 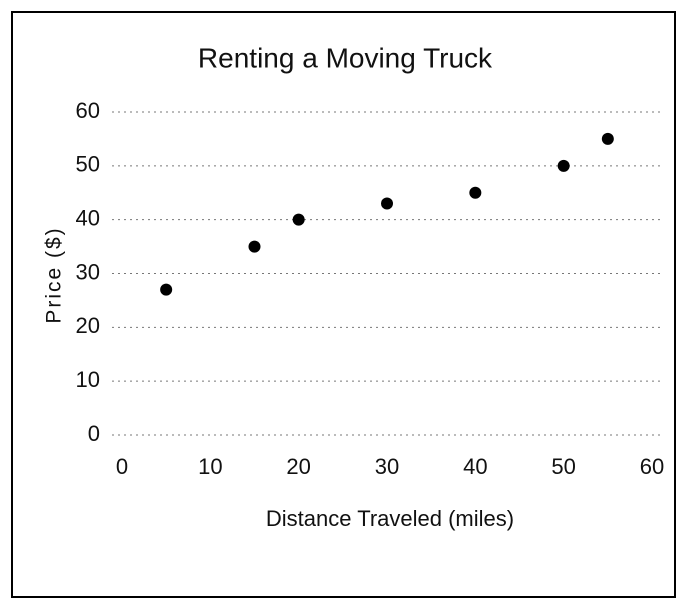 What do you see at coordinates (475, 466) in the screenshot?
I see `x-tick-label: 40` at bounding box center [475, 466].